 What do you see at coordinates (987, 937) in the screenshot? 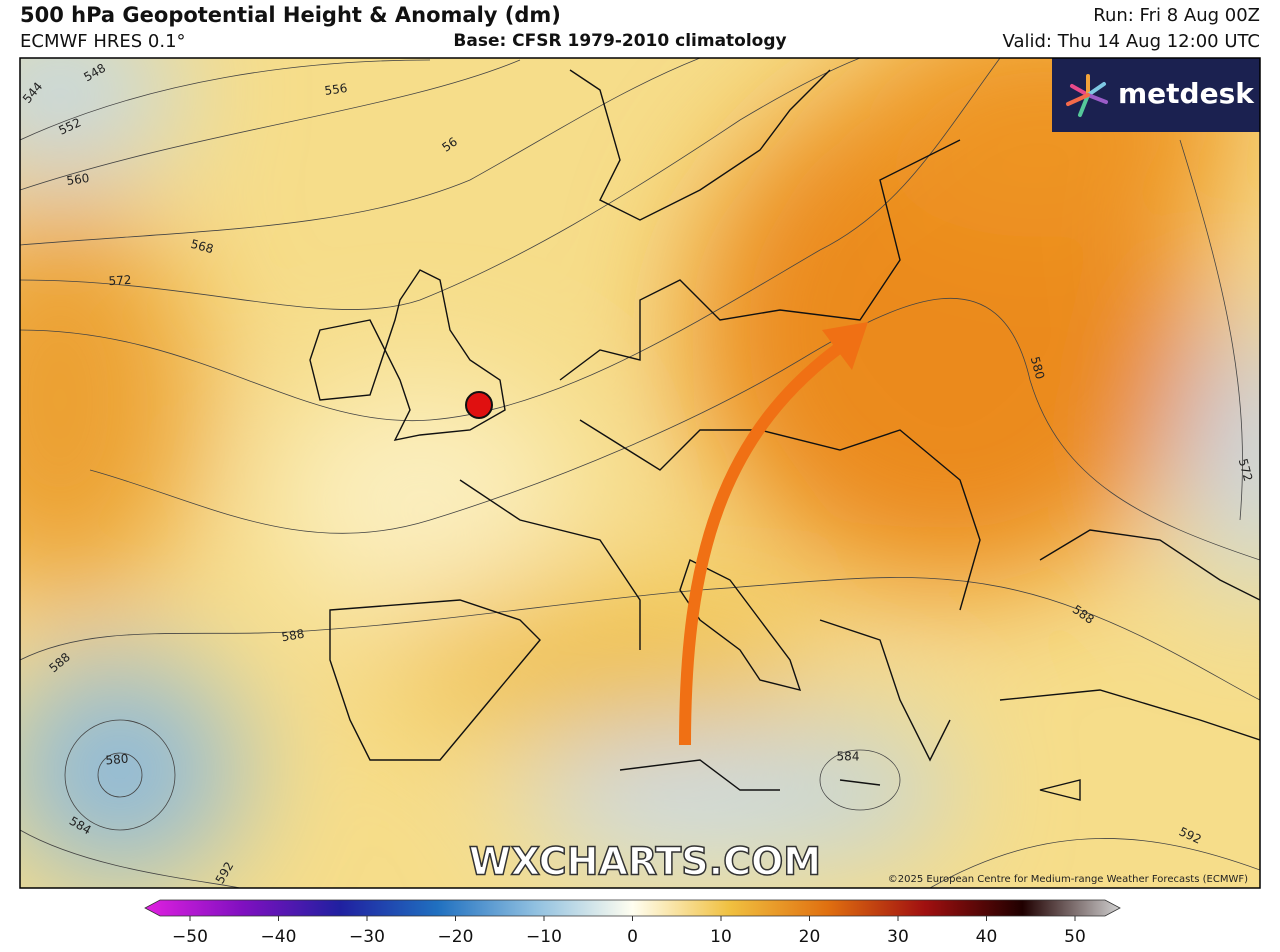
I see `colorbar-tick-label: 40` at bounding box center [987, 937].